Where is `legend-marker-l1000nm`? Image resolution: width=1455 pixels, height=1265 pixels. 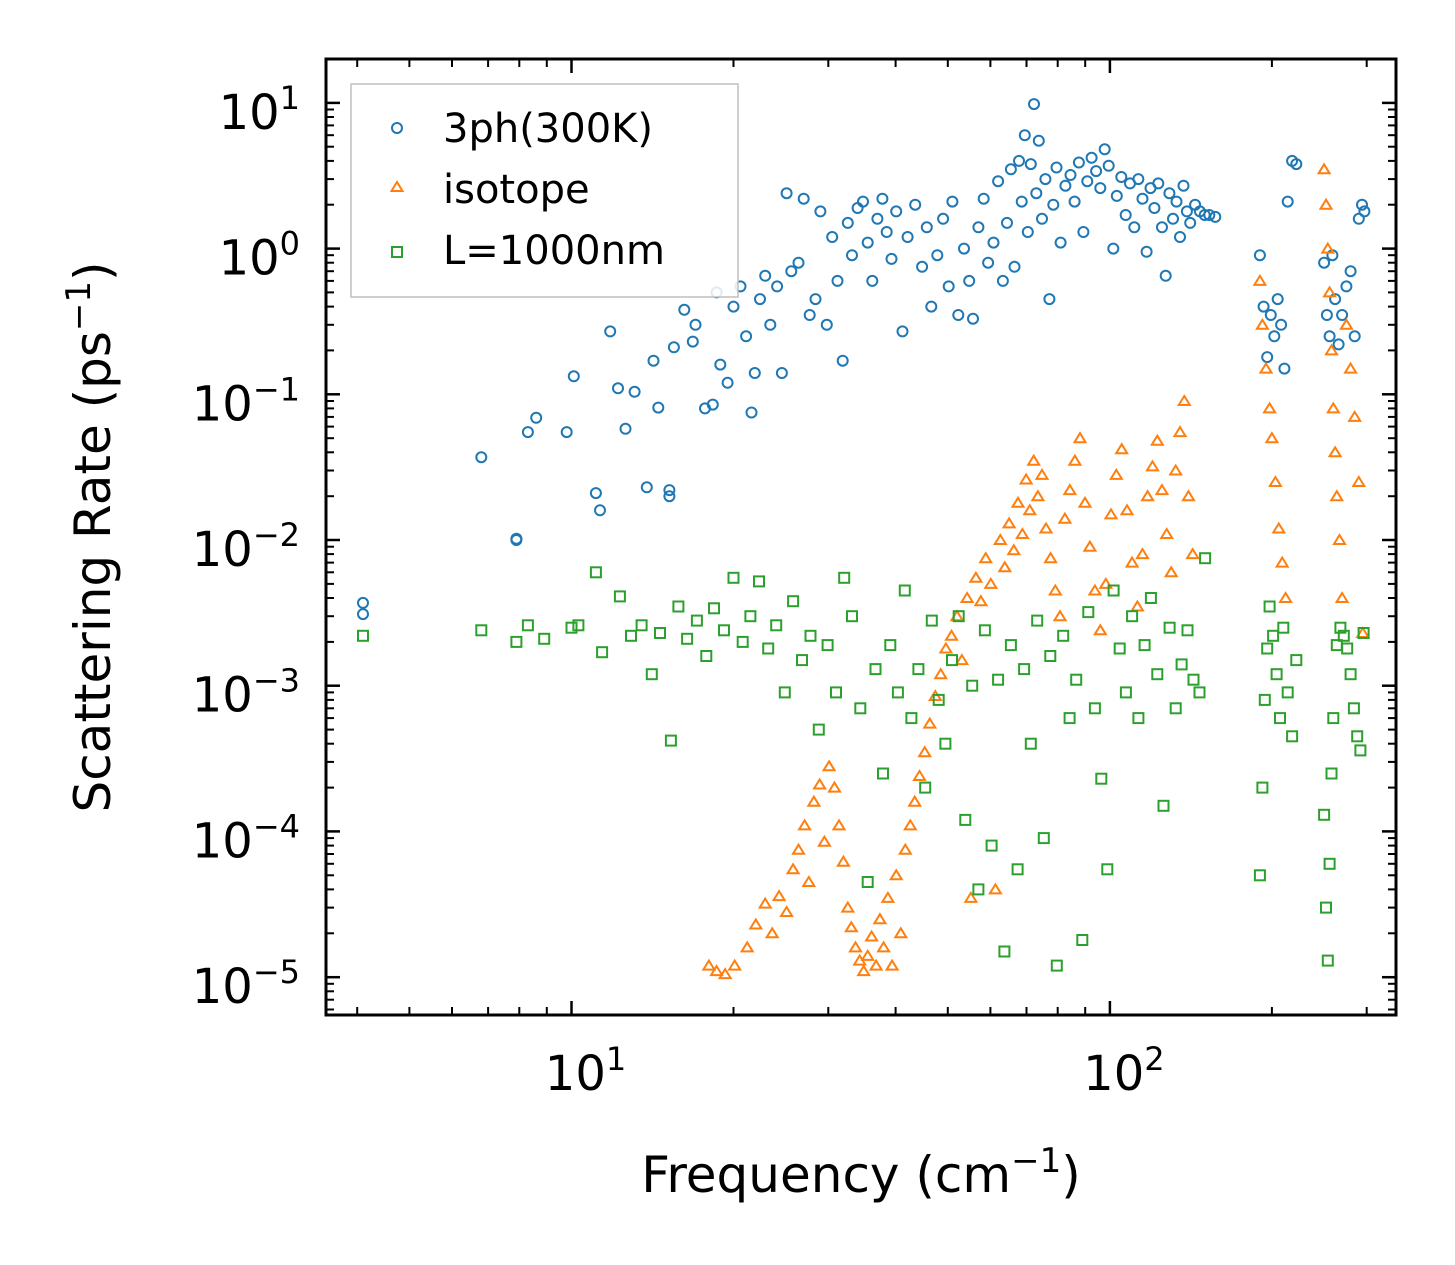 legend-marker-l1000nm is located at coordinates (397, 252).